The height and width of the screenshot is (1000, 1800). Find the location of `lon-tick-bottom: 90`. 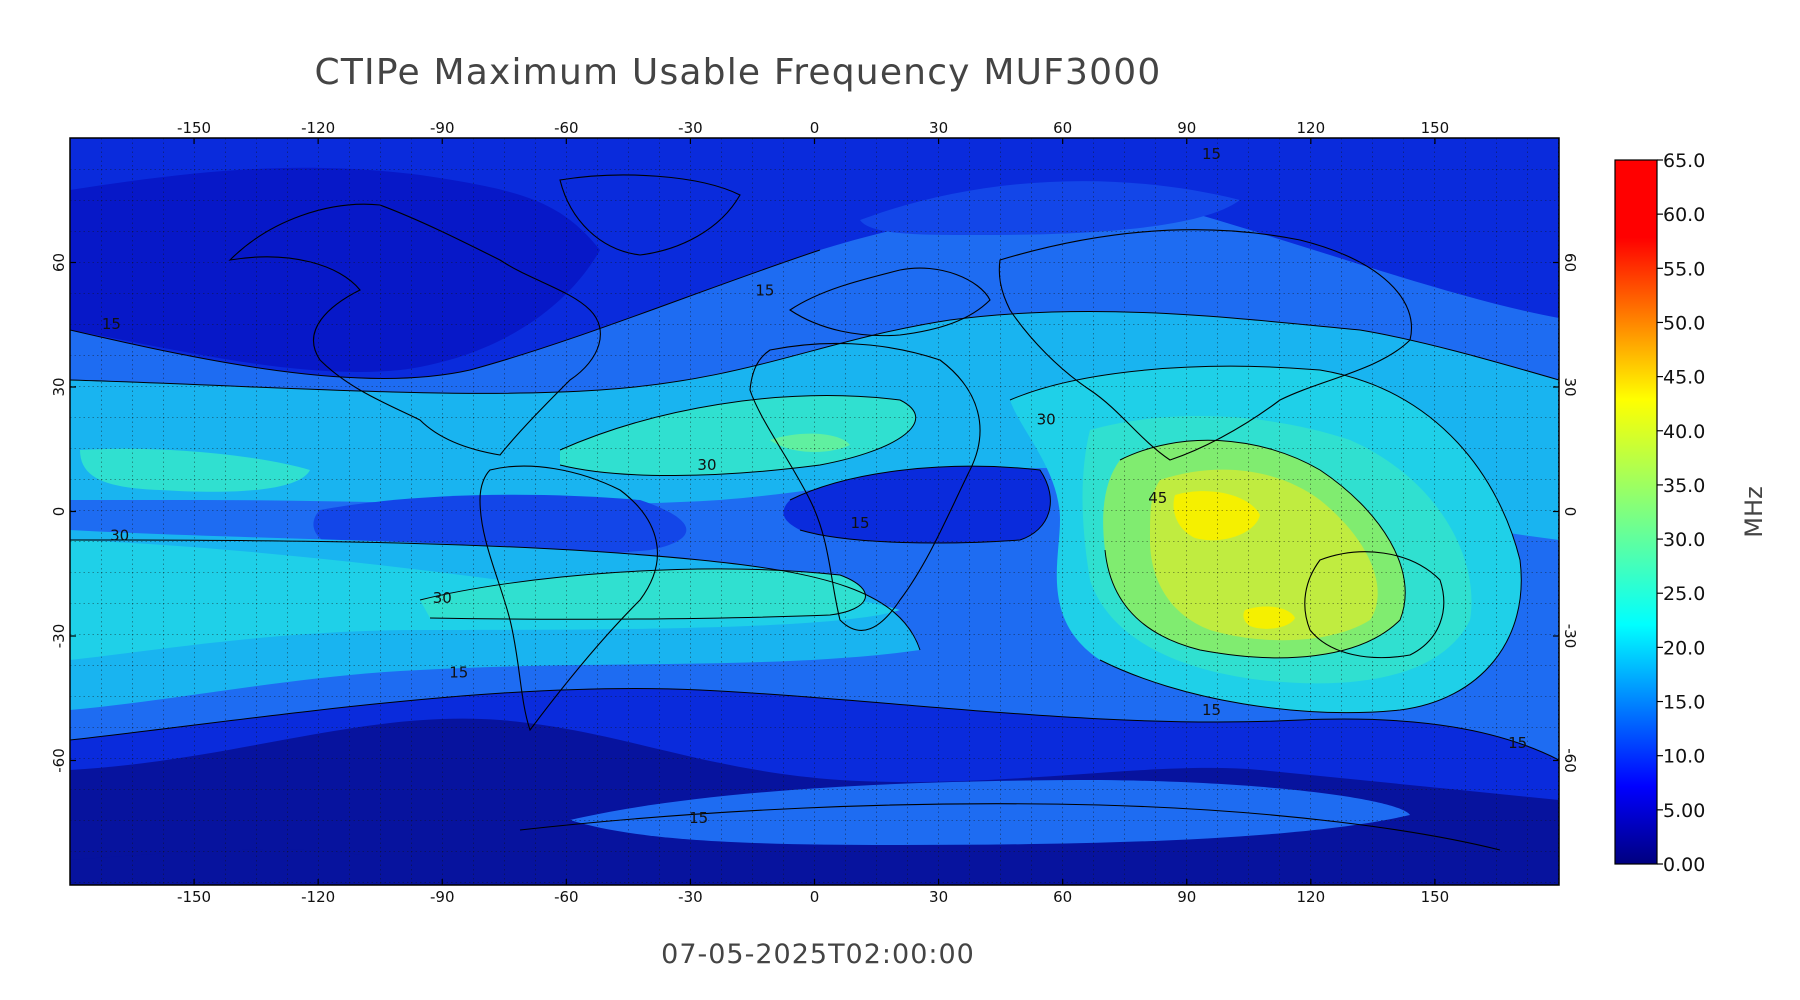

lon-tick-bottom: 90 is located at coordinates (1186, 897).